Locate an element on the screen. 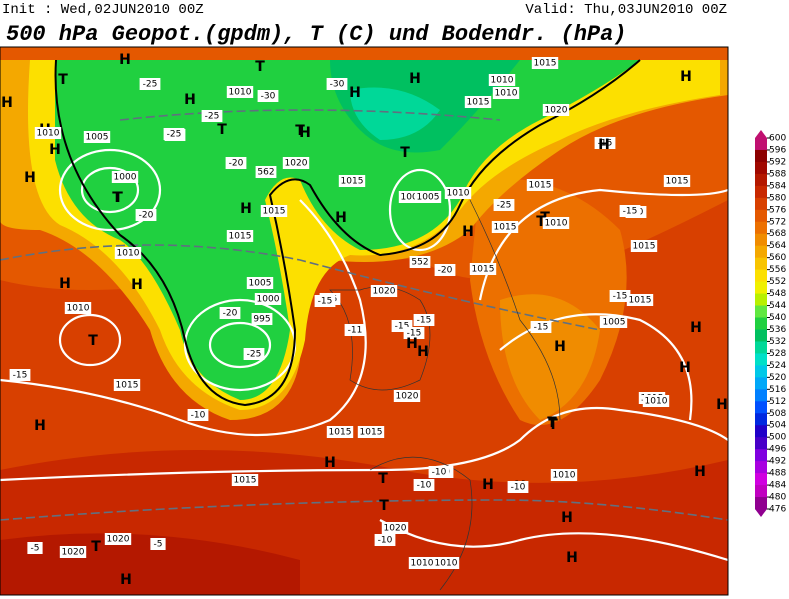 This screenshot has height=599, width=789. colorbar-label: 516 is located at coordinates (777, 390).